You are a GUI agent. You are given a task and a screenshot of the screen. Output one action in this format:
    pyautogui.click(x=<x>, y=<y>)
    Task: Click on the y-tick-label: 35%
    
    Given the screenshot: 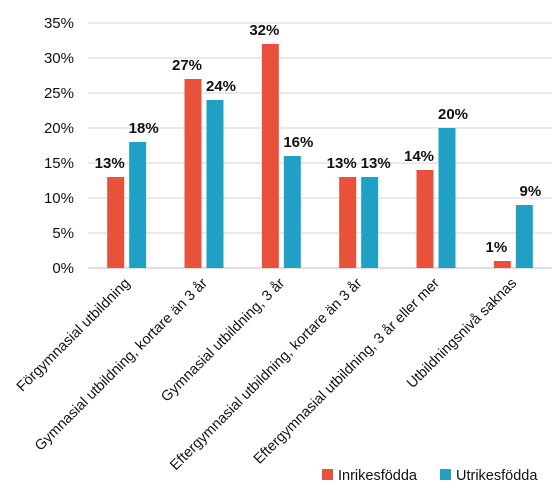 What is the action you would take?
    pyautogui.click(x=59, y=23)
    